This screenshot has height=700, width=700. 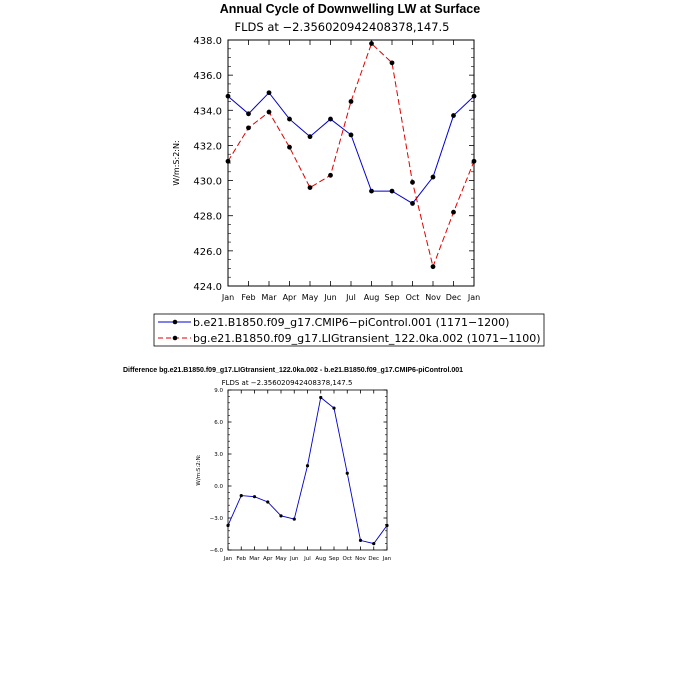 I want to click on legend-marker-control, so click(x=175, y=322).